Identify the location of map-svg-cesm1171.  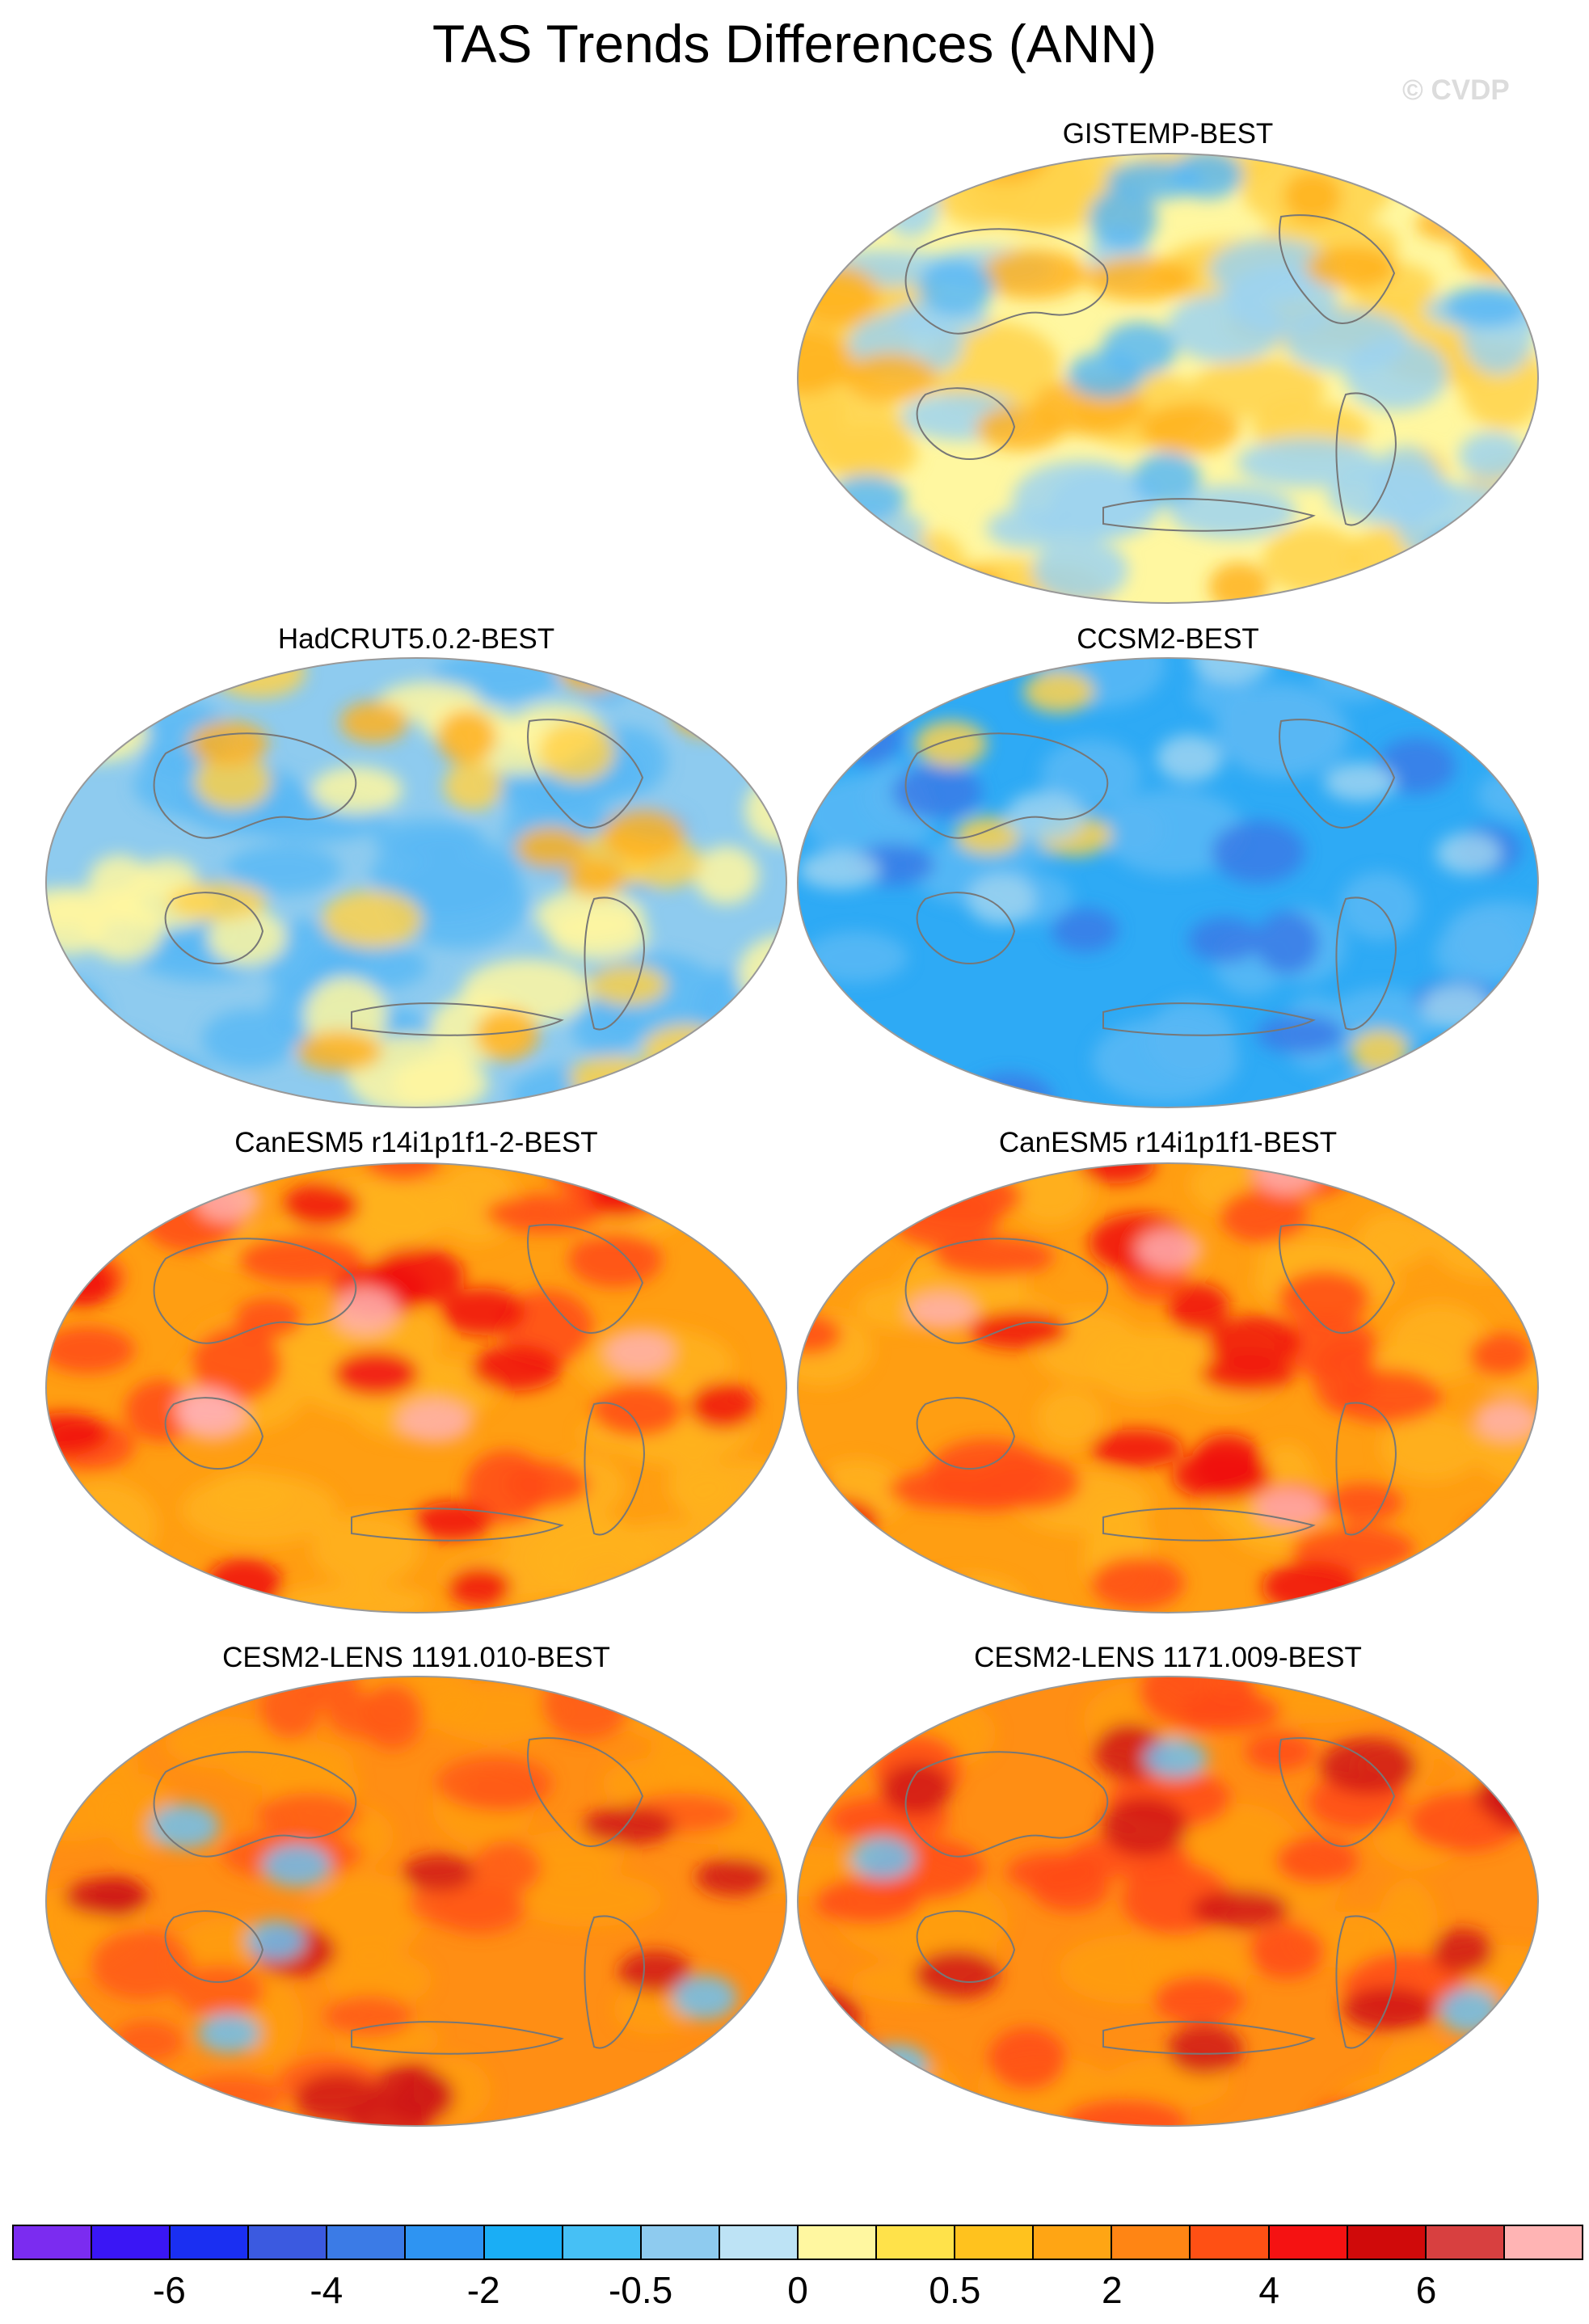
(1168, 1901).